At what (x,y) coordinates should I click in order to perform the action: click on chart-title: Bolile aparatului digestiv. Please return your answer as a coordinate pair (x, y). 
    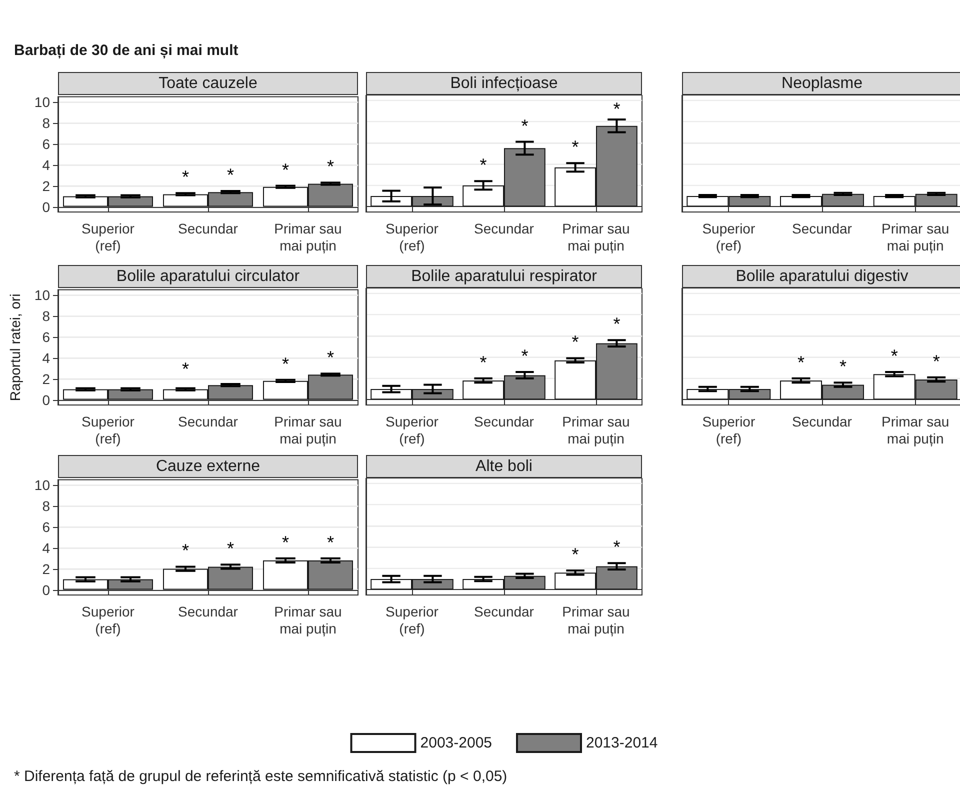
    Looking at the image, I should click on (821, 276).